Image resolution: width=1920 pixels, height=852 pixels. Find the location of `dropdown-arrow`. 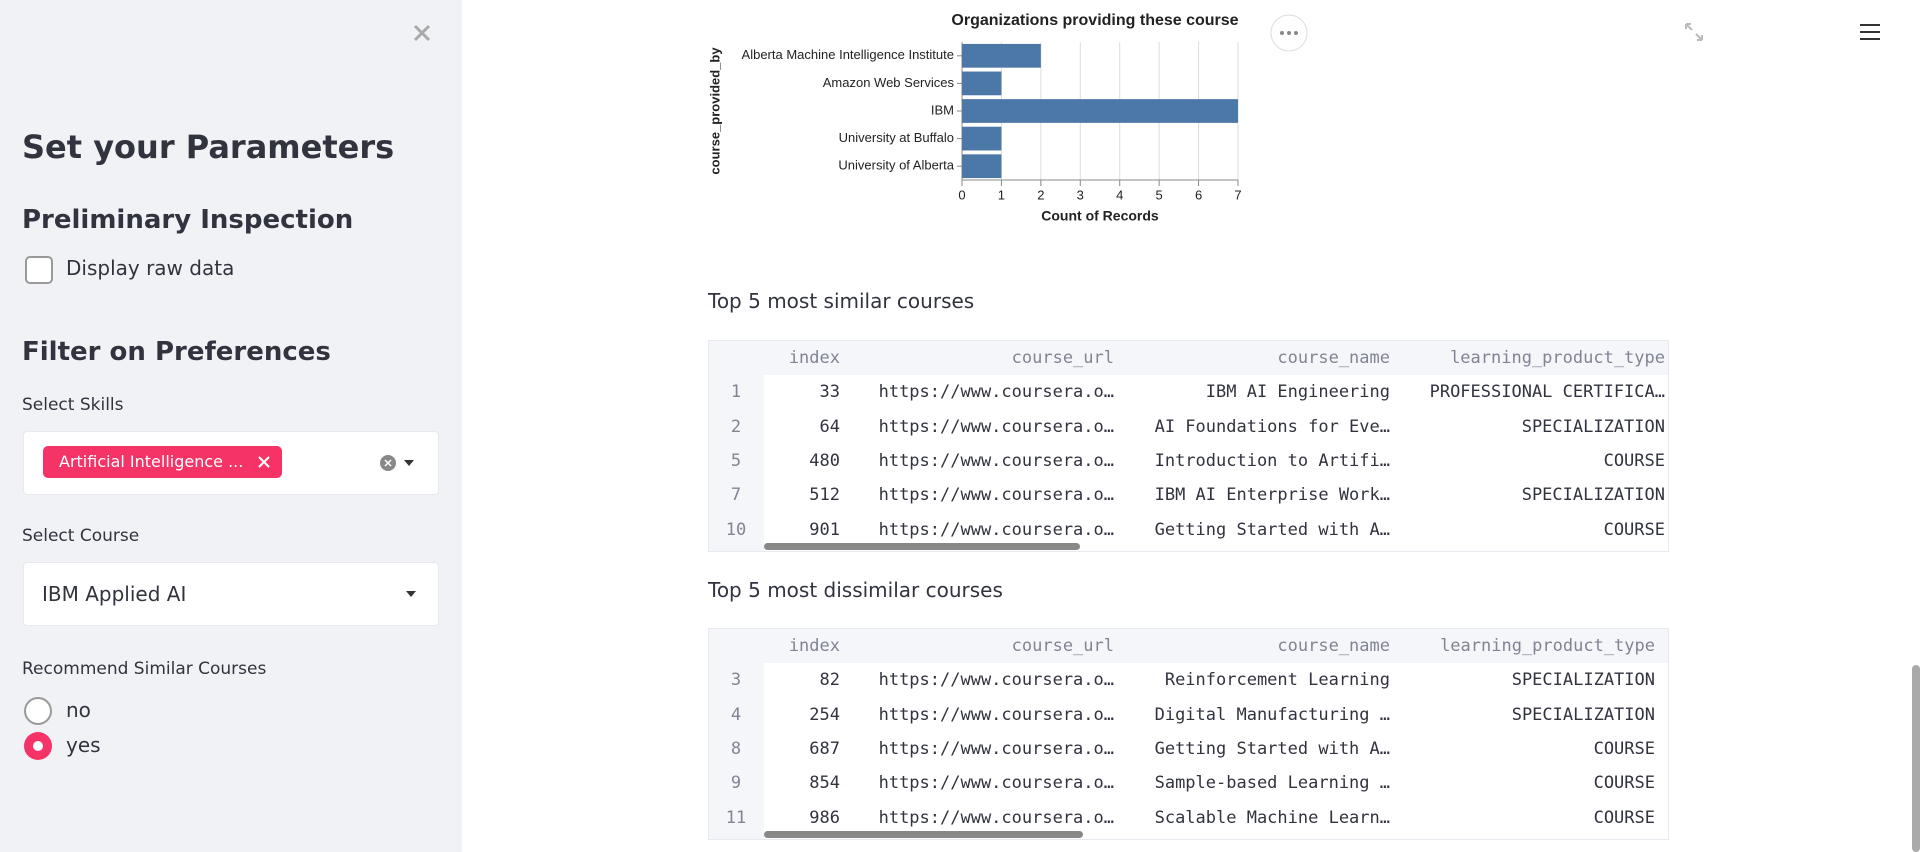

dropdown-arrow is located at coordinates (411, 594).